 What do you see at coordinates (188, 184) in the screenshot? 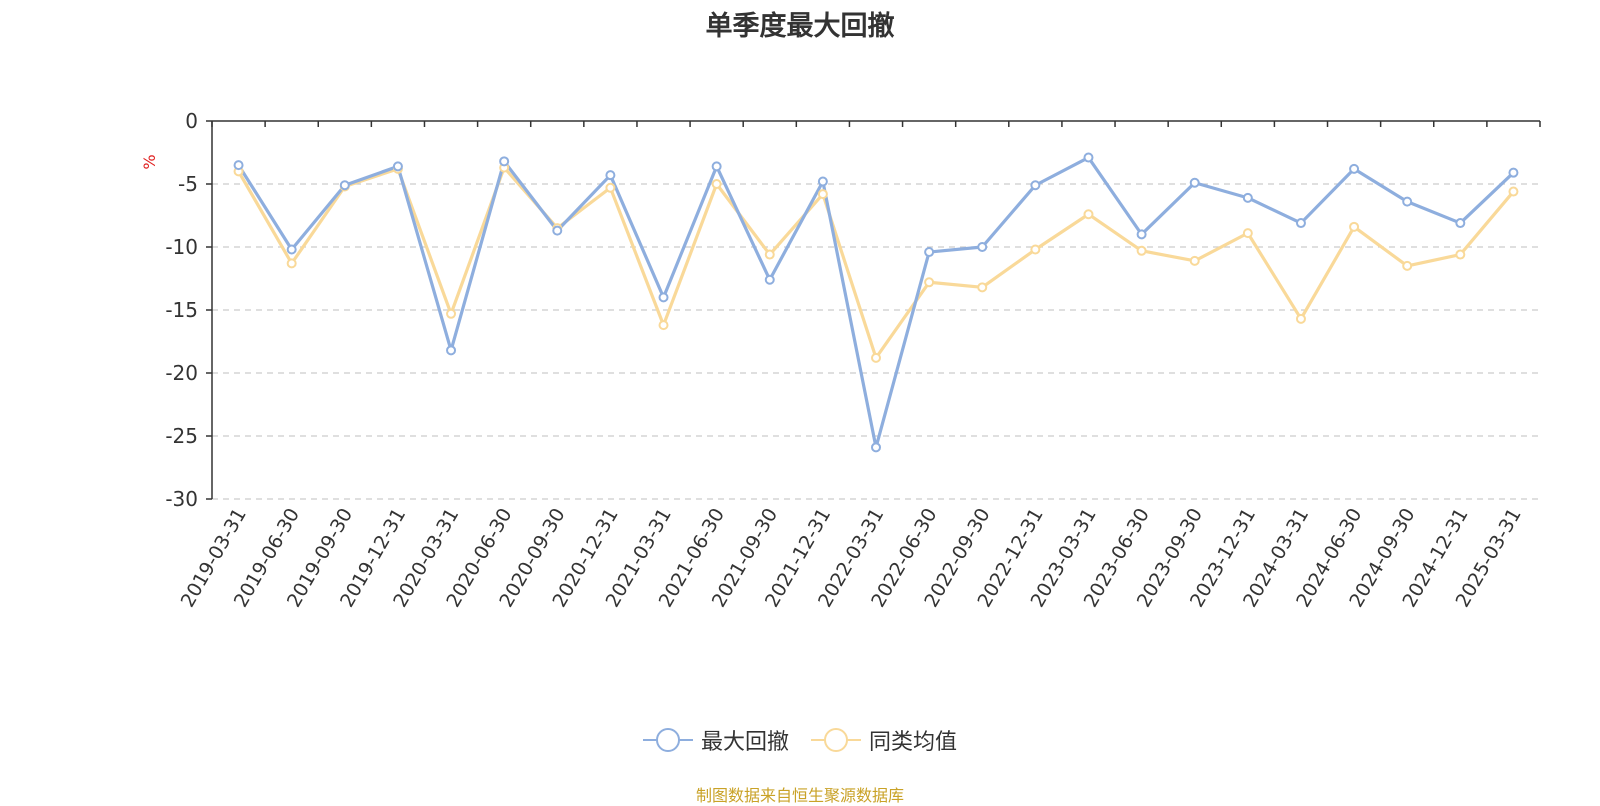
I see `y-tick-label: -5` at bounding box center [188, 184].